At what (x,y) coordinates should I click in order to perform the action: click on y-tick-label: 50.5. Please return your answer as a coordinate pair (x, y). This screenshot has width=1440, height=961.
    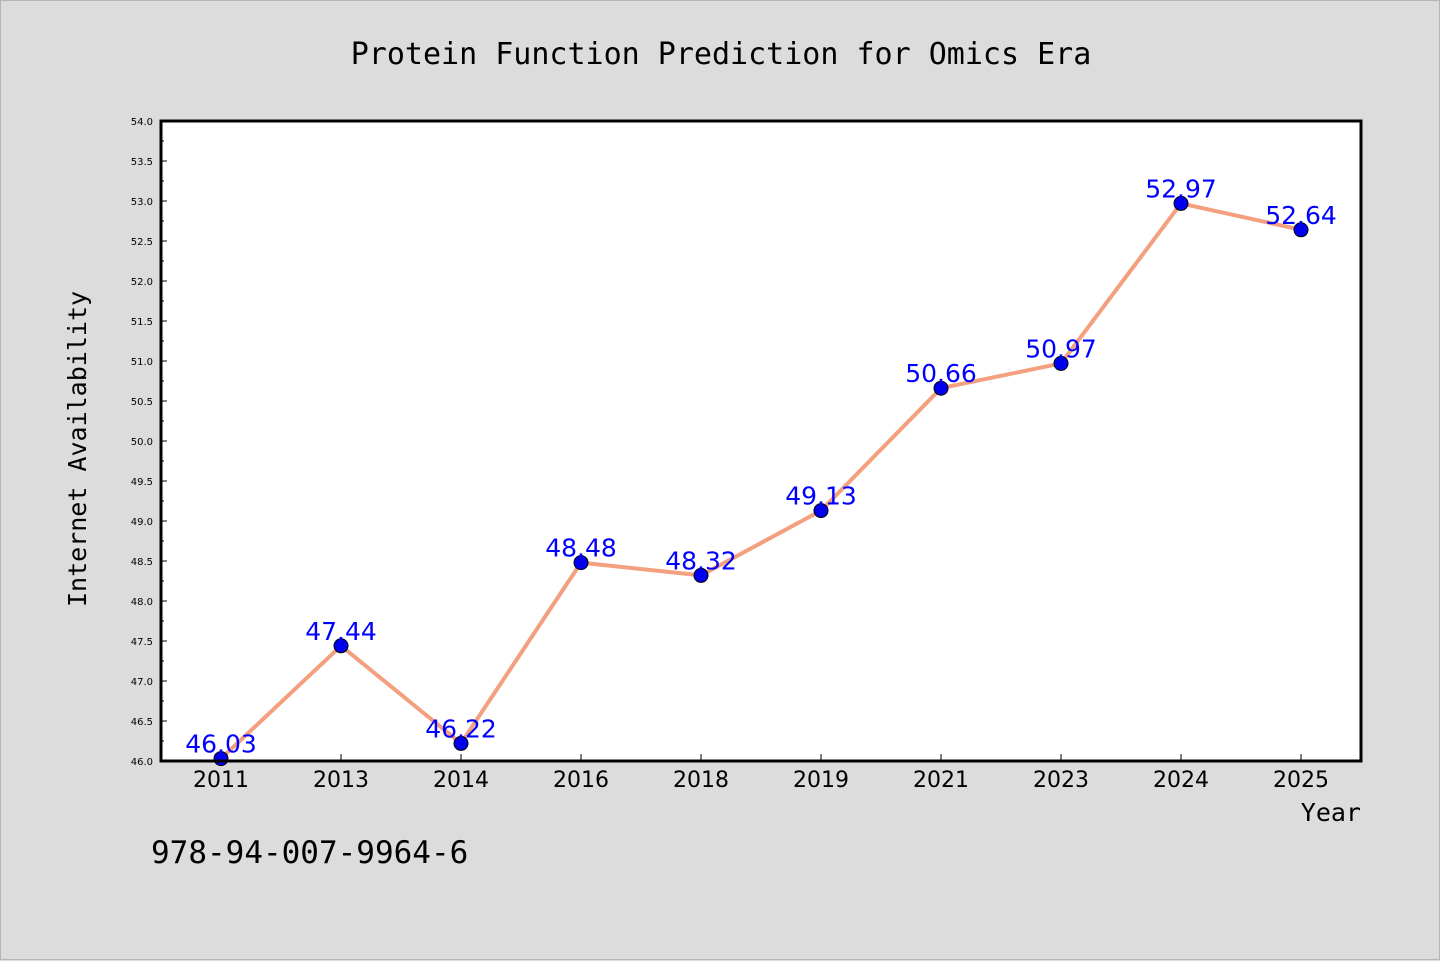
    Looking at the image, I should click on (142, 402).